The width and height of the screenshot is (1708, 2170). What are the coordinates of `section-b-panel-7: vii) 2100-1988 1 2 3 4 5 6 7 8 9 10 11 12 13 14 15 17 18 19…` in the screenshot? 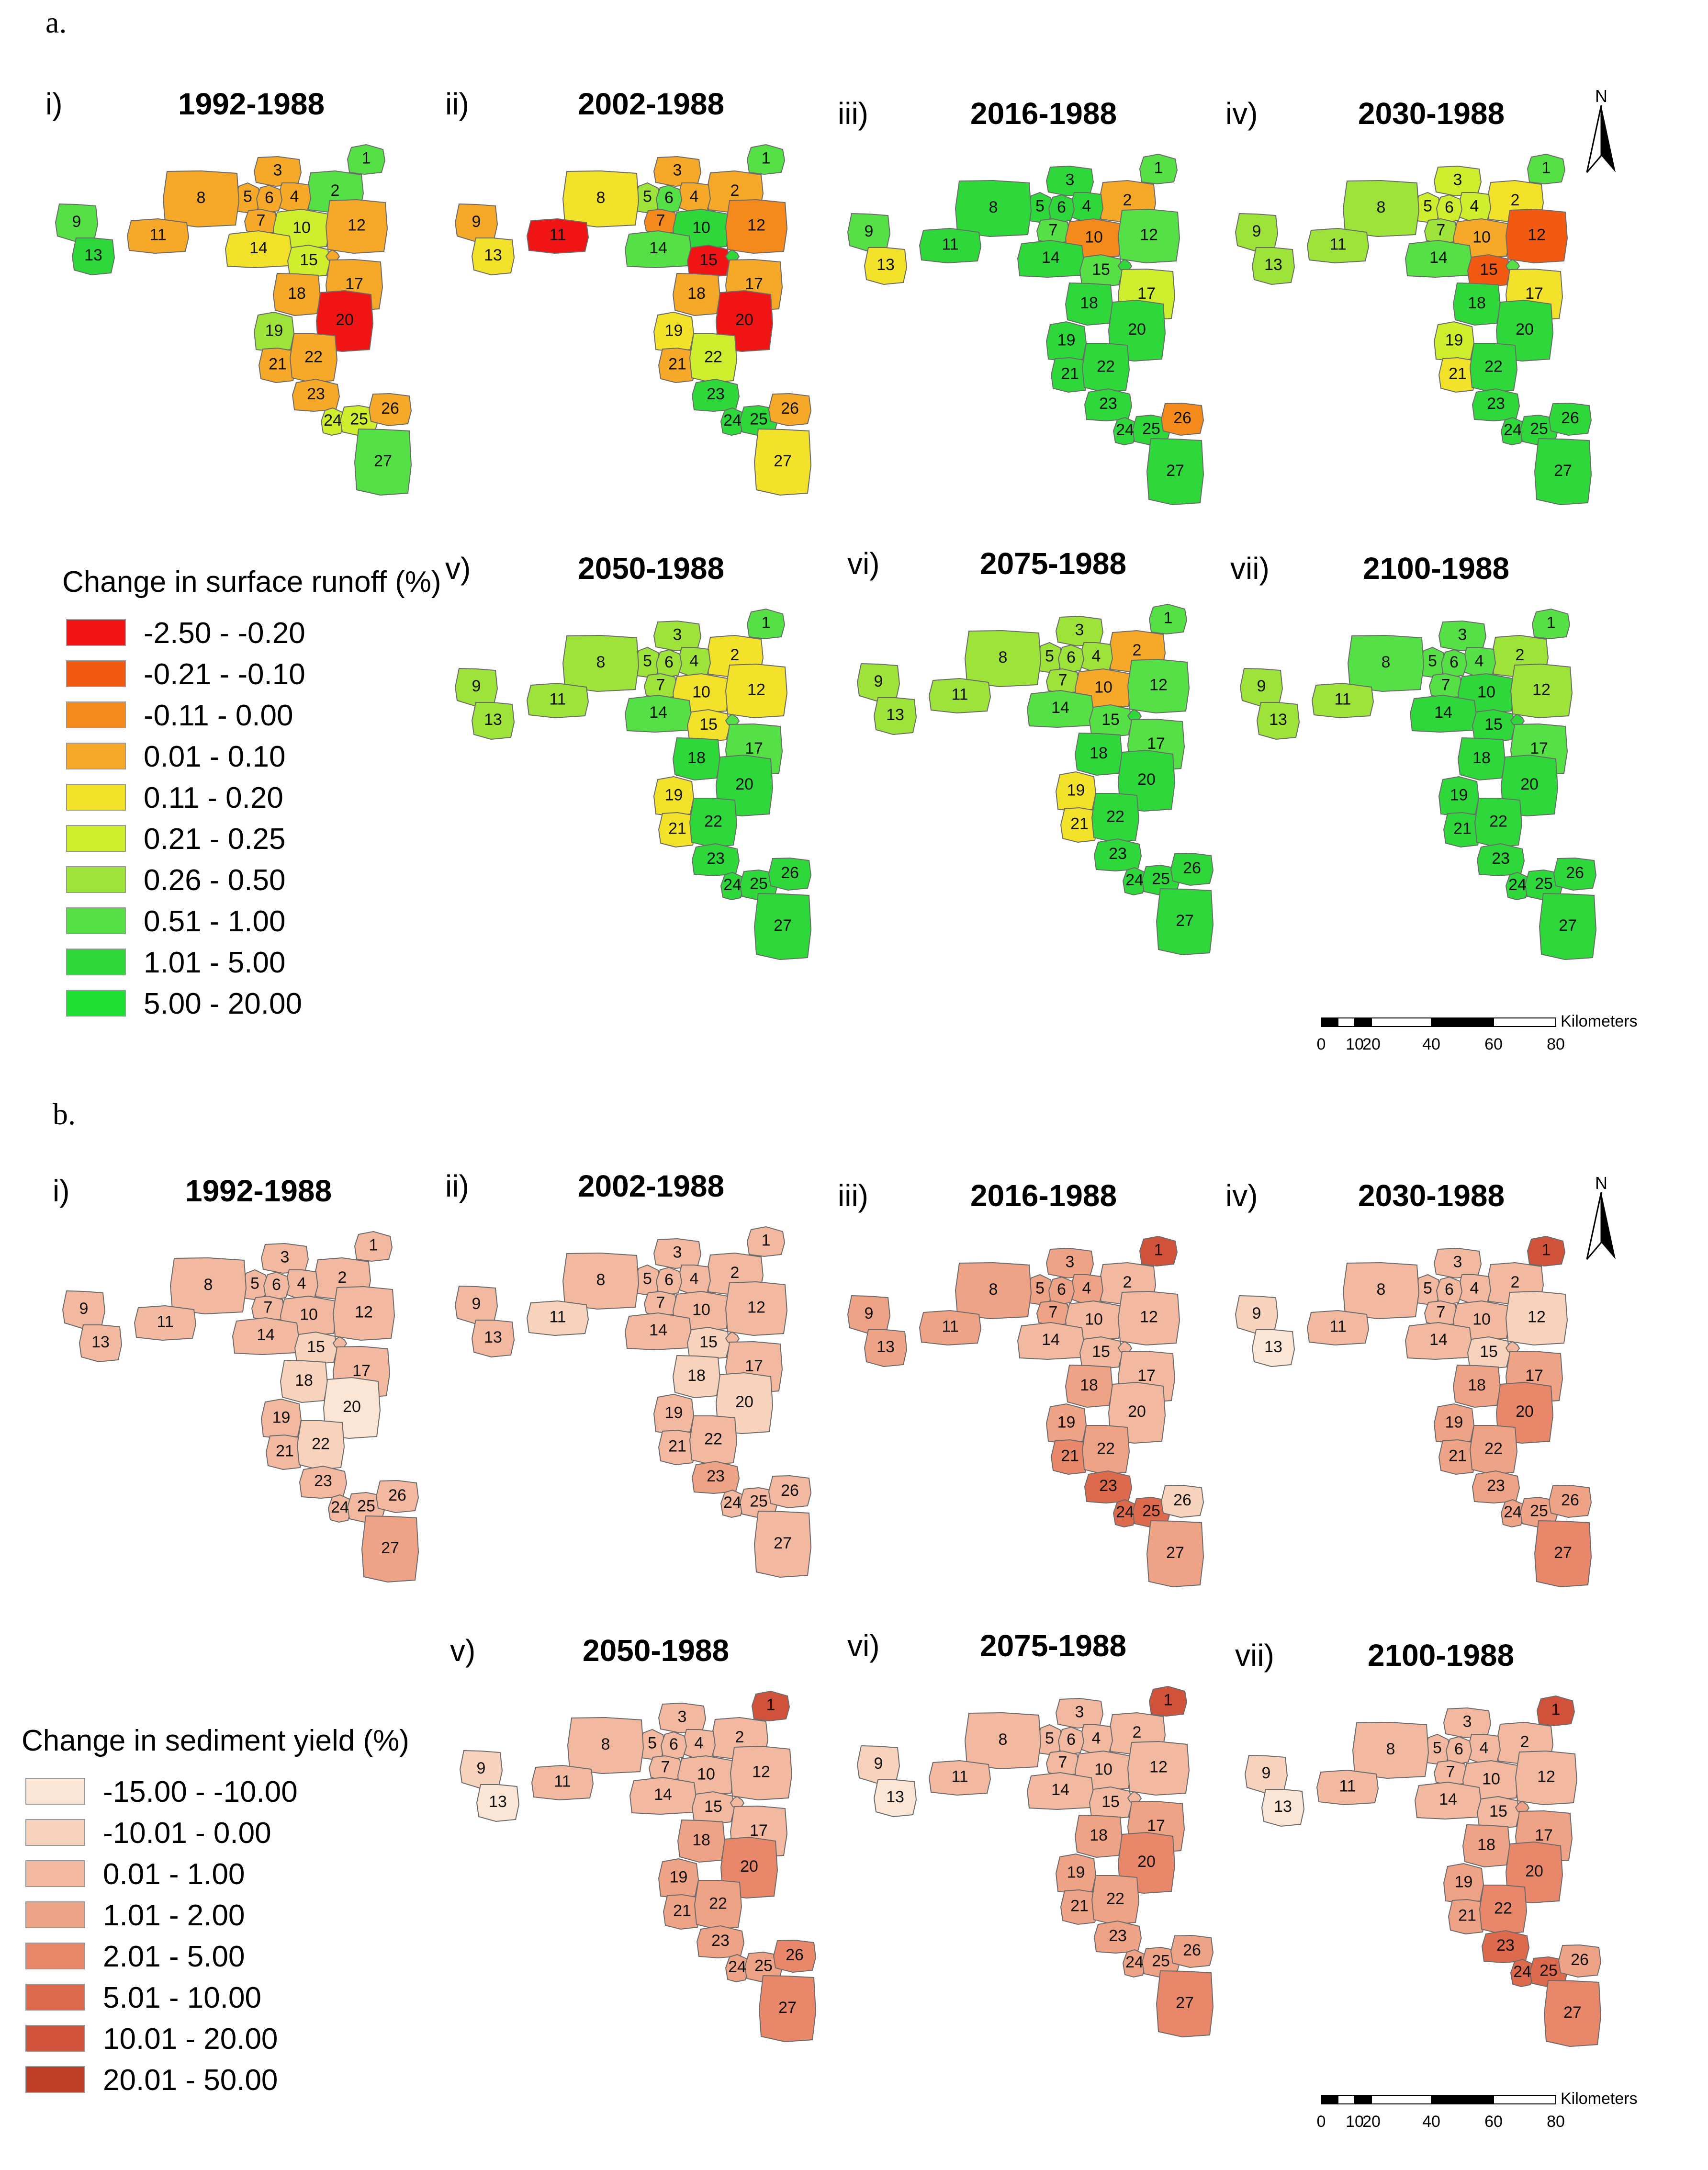 It's located at (1426, 1843).